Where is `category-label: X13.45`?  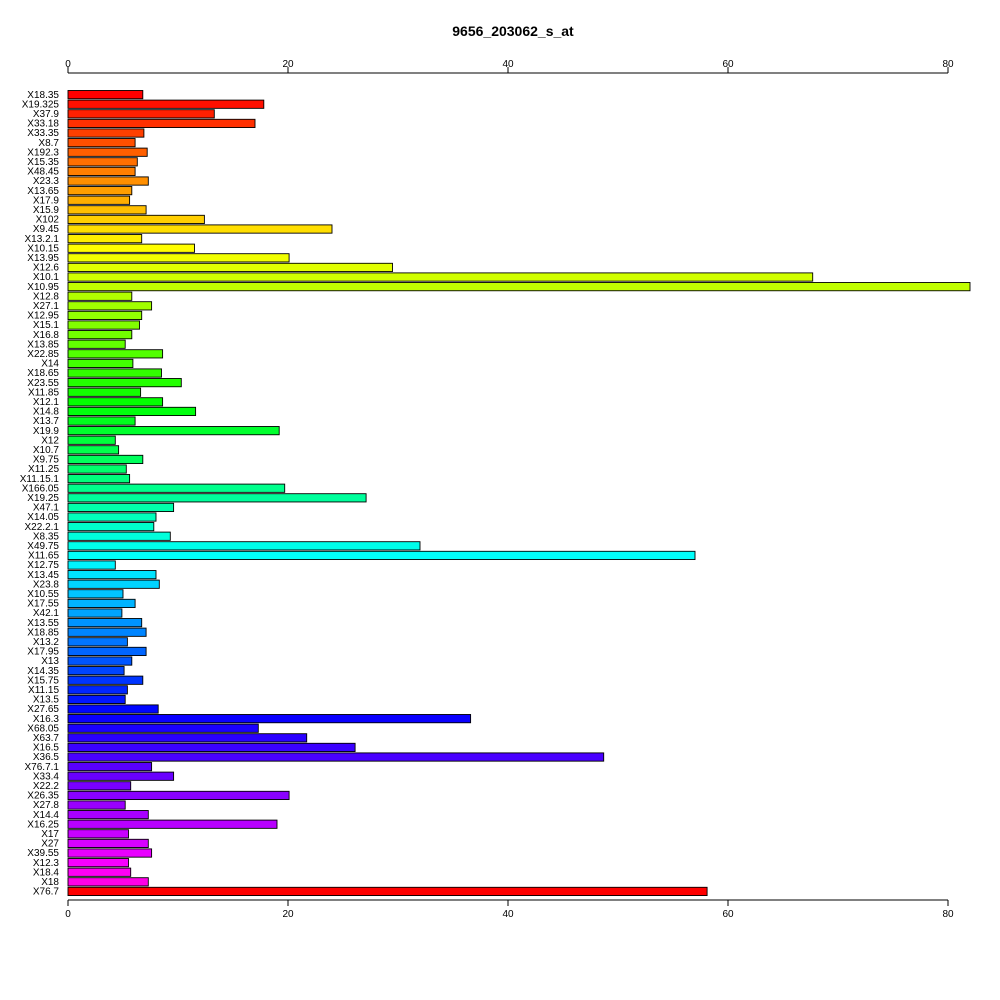
category-label: X13.45 is located at coordinates (43, 575).